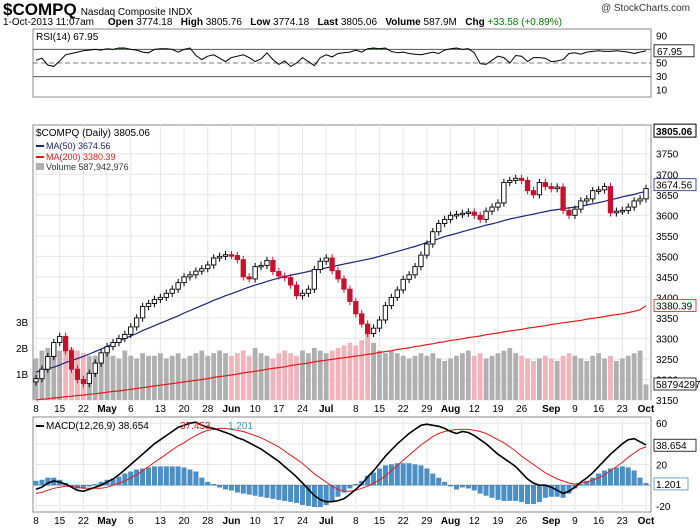 Image resolution: width=700 pixels, height=530 pixels. I want to click on open-label: Open, so click(120, 22).